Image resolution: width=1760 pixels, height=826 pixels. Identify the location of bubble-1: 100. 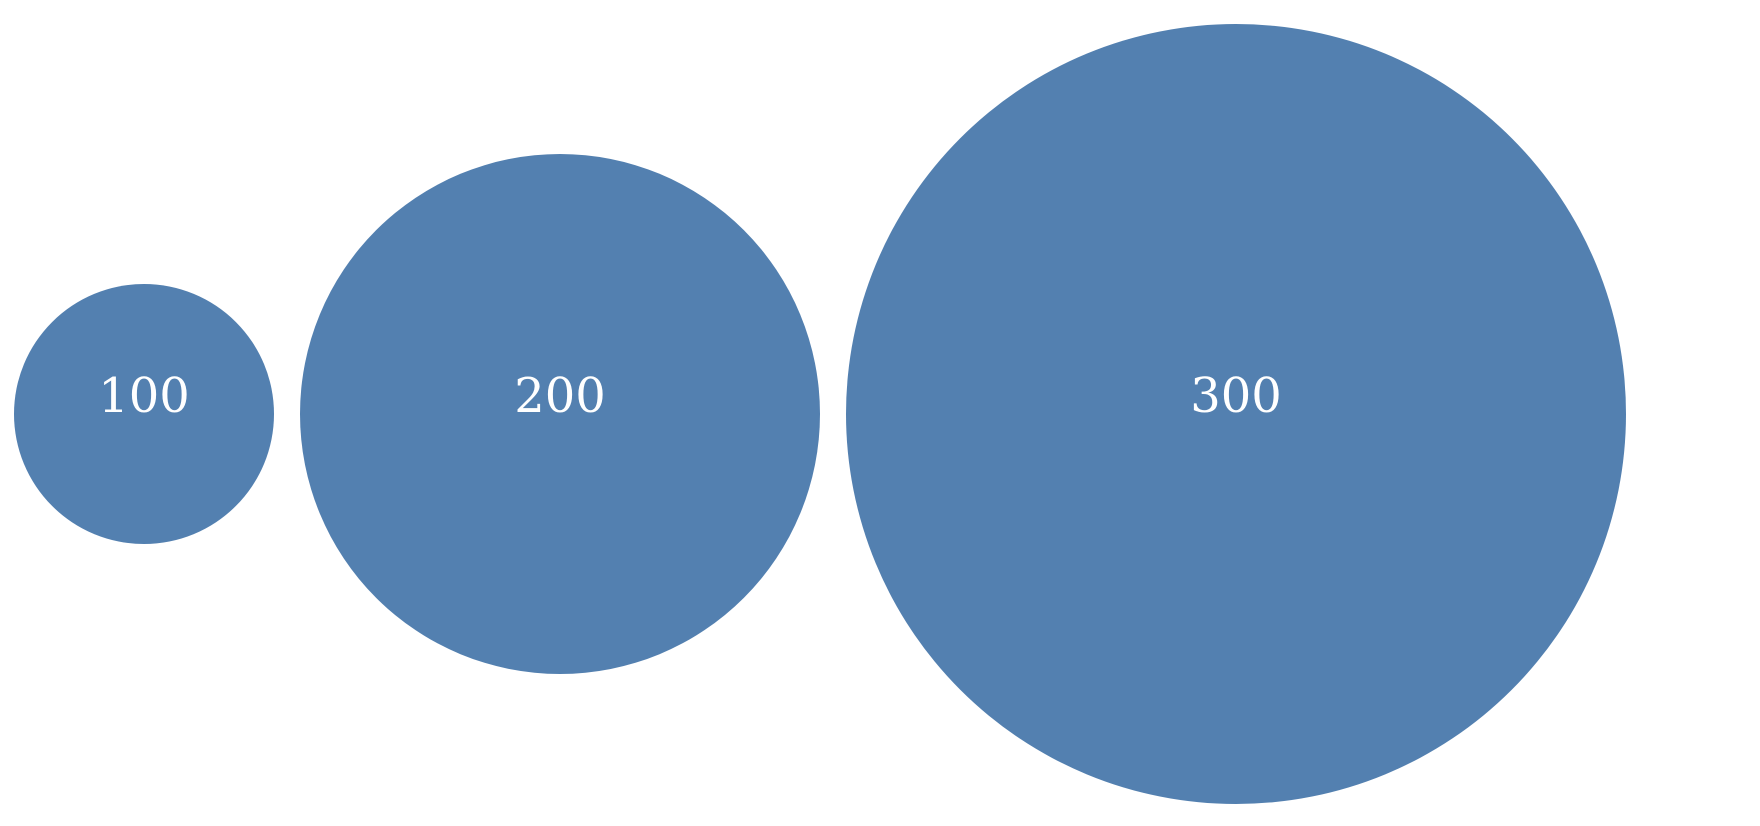
(144, 414).